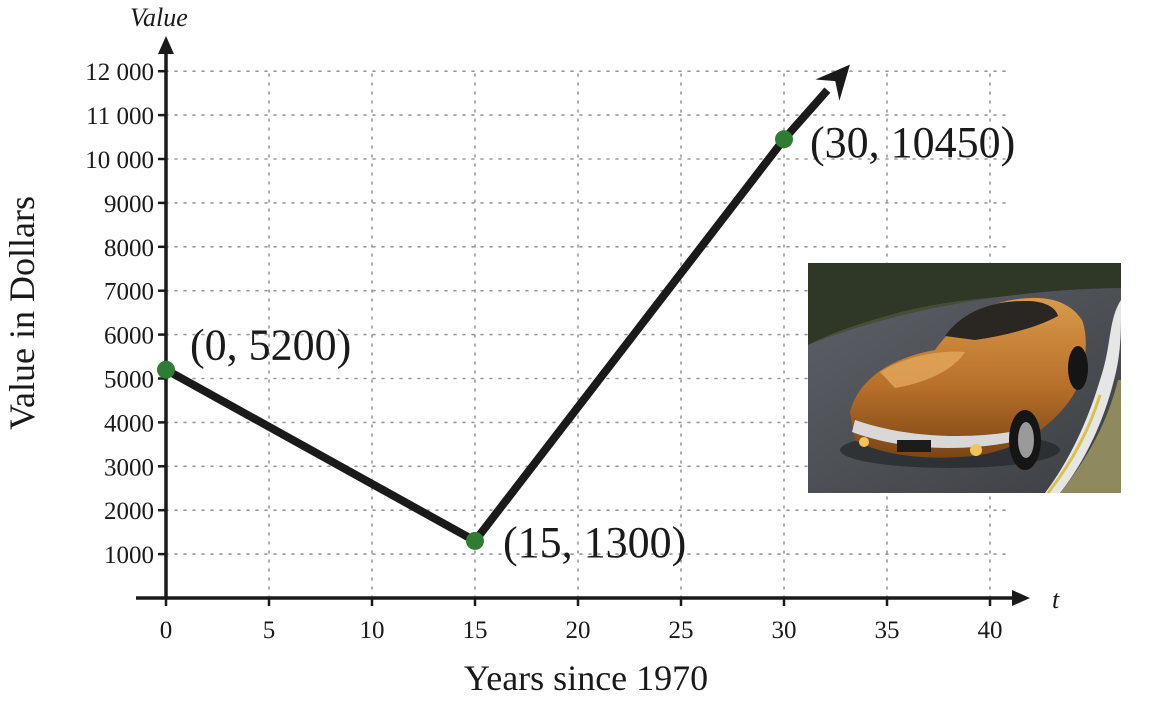 The height and width of the screenshot is (702, 1150). I want to click on x-tick-label: 0, so click(166, 630).